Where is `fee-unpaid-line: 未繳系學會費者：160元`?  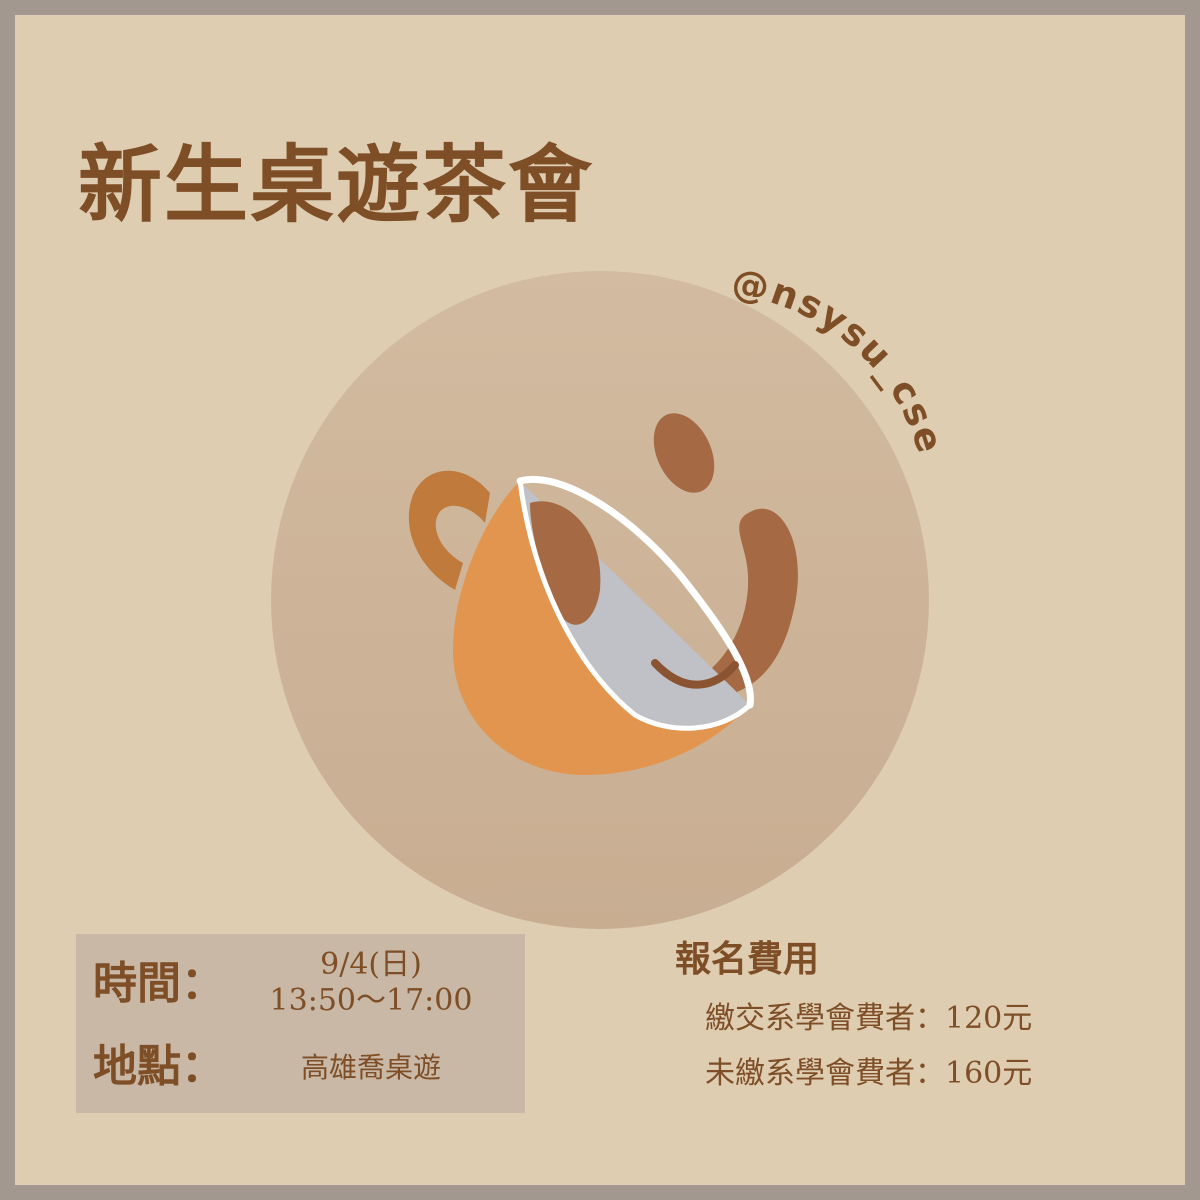 fee-unpaid-line: 未繳系學會費者：160元 is located at coordinates (869, 1073).